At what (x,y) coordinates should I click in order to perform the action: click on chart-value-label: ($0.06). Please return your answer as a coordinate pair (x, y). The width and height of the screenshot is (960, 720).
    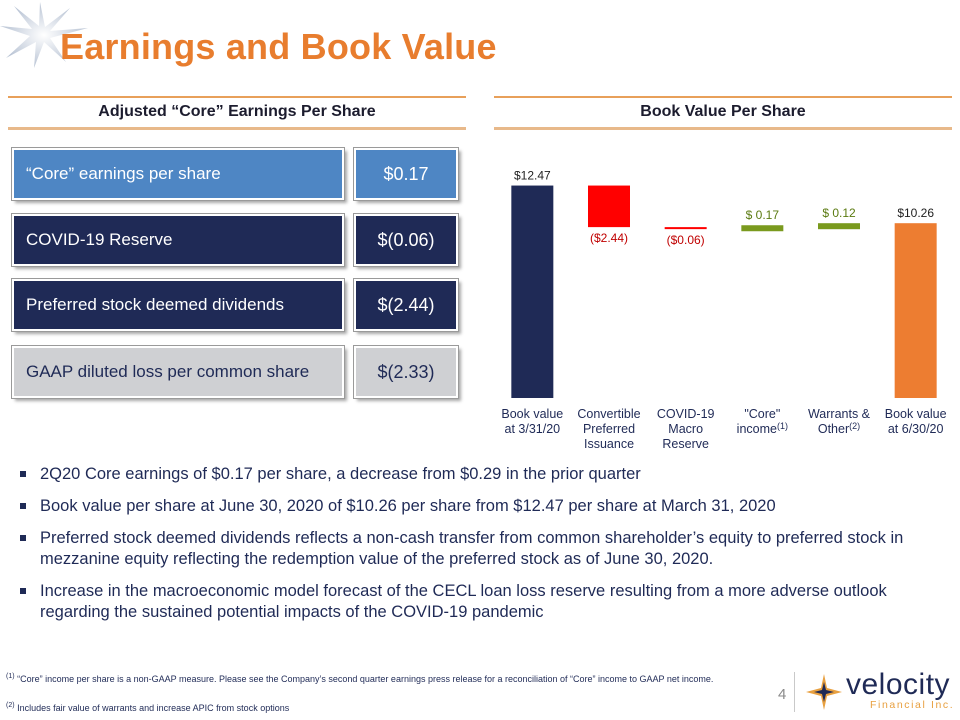
    Looking at the image, I should click on (686, 240).